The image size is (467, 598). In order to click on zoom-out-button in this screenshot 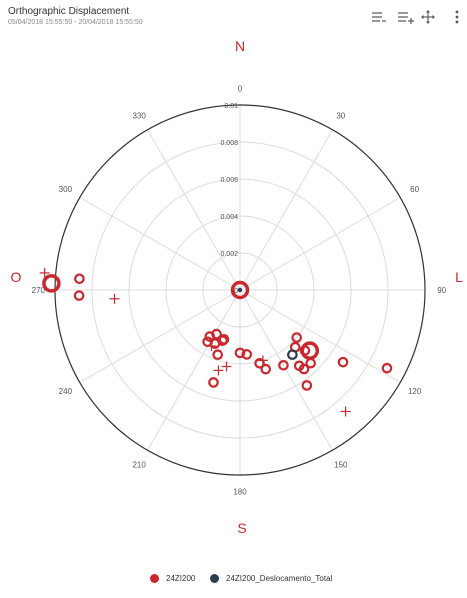, I will do `click(379, 17)`.